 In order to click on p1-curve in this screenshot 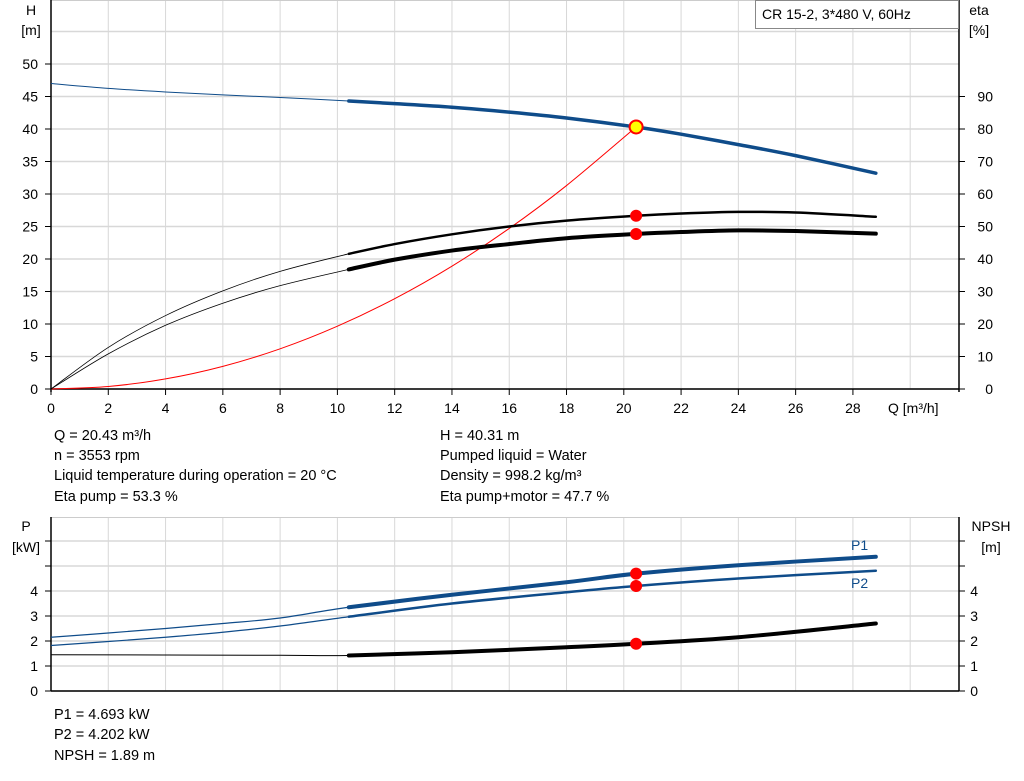, I will do `click(612, 582)`.